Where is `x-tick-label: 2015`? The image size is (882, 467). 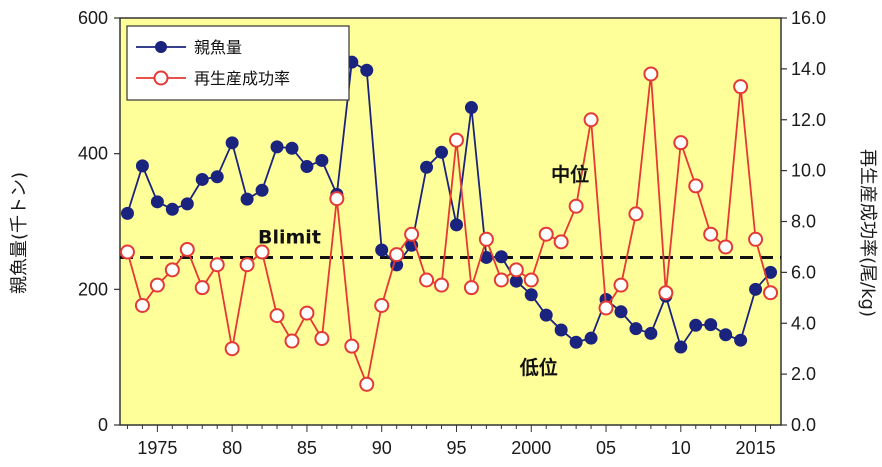
x-tick-label: 2015 is located at coordinates (756, 448).